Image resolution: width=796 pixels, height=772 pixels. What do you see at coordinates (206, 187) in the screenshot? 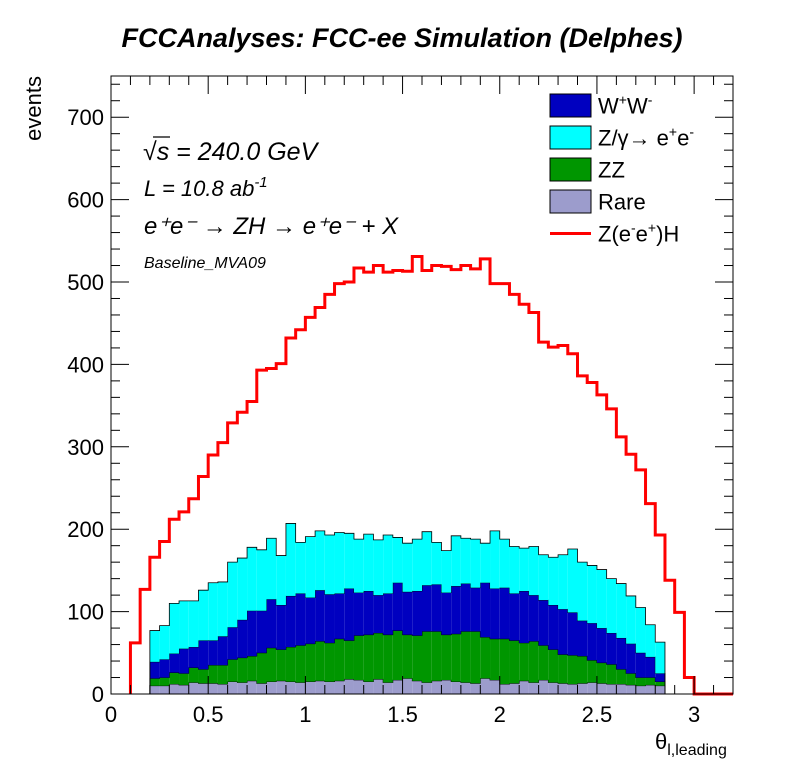
I see `annotation-luminosity: L = 10.8 ab-1` at bounding box center [206, 187].